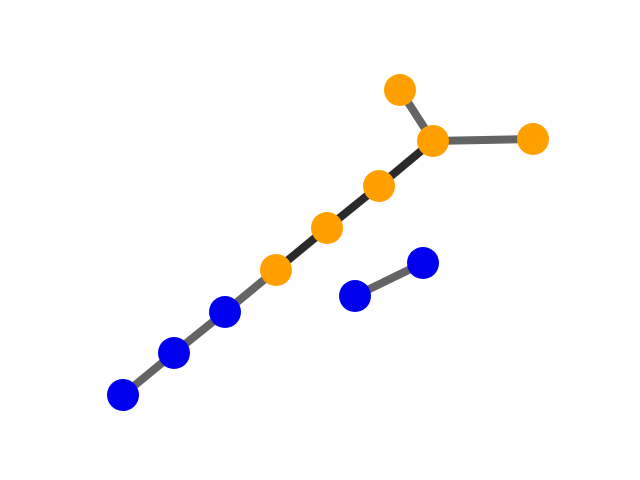 This screenshot has height=480, width=640. I want to click on graph-node-n7, so click(433, 141).